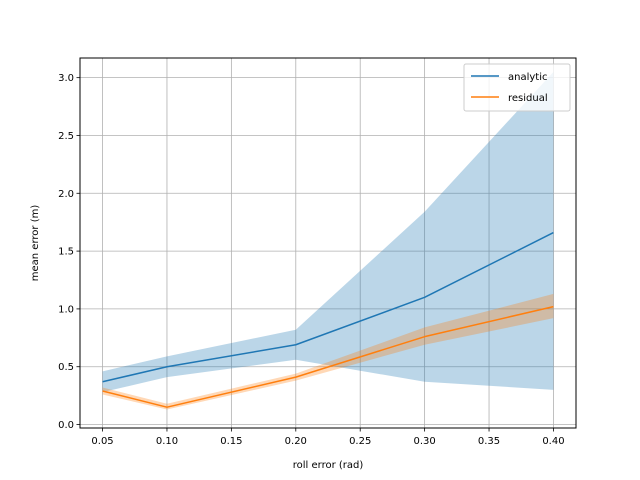 The height and width of the screenshot is (480, 640). What do you see at coordinates (296, 441) in the screenshot?
I see `x-tick-label-3: 0.20` at bounding box center [296, 441].